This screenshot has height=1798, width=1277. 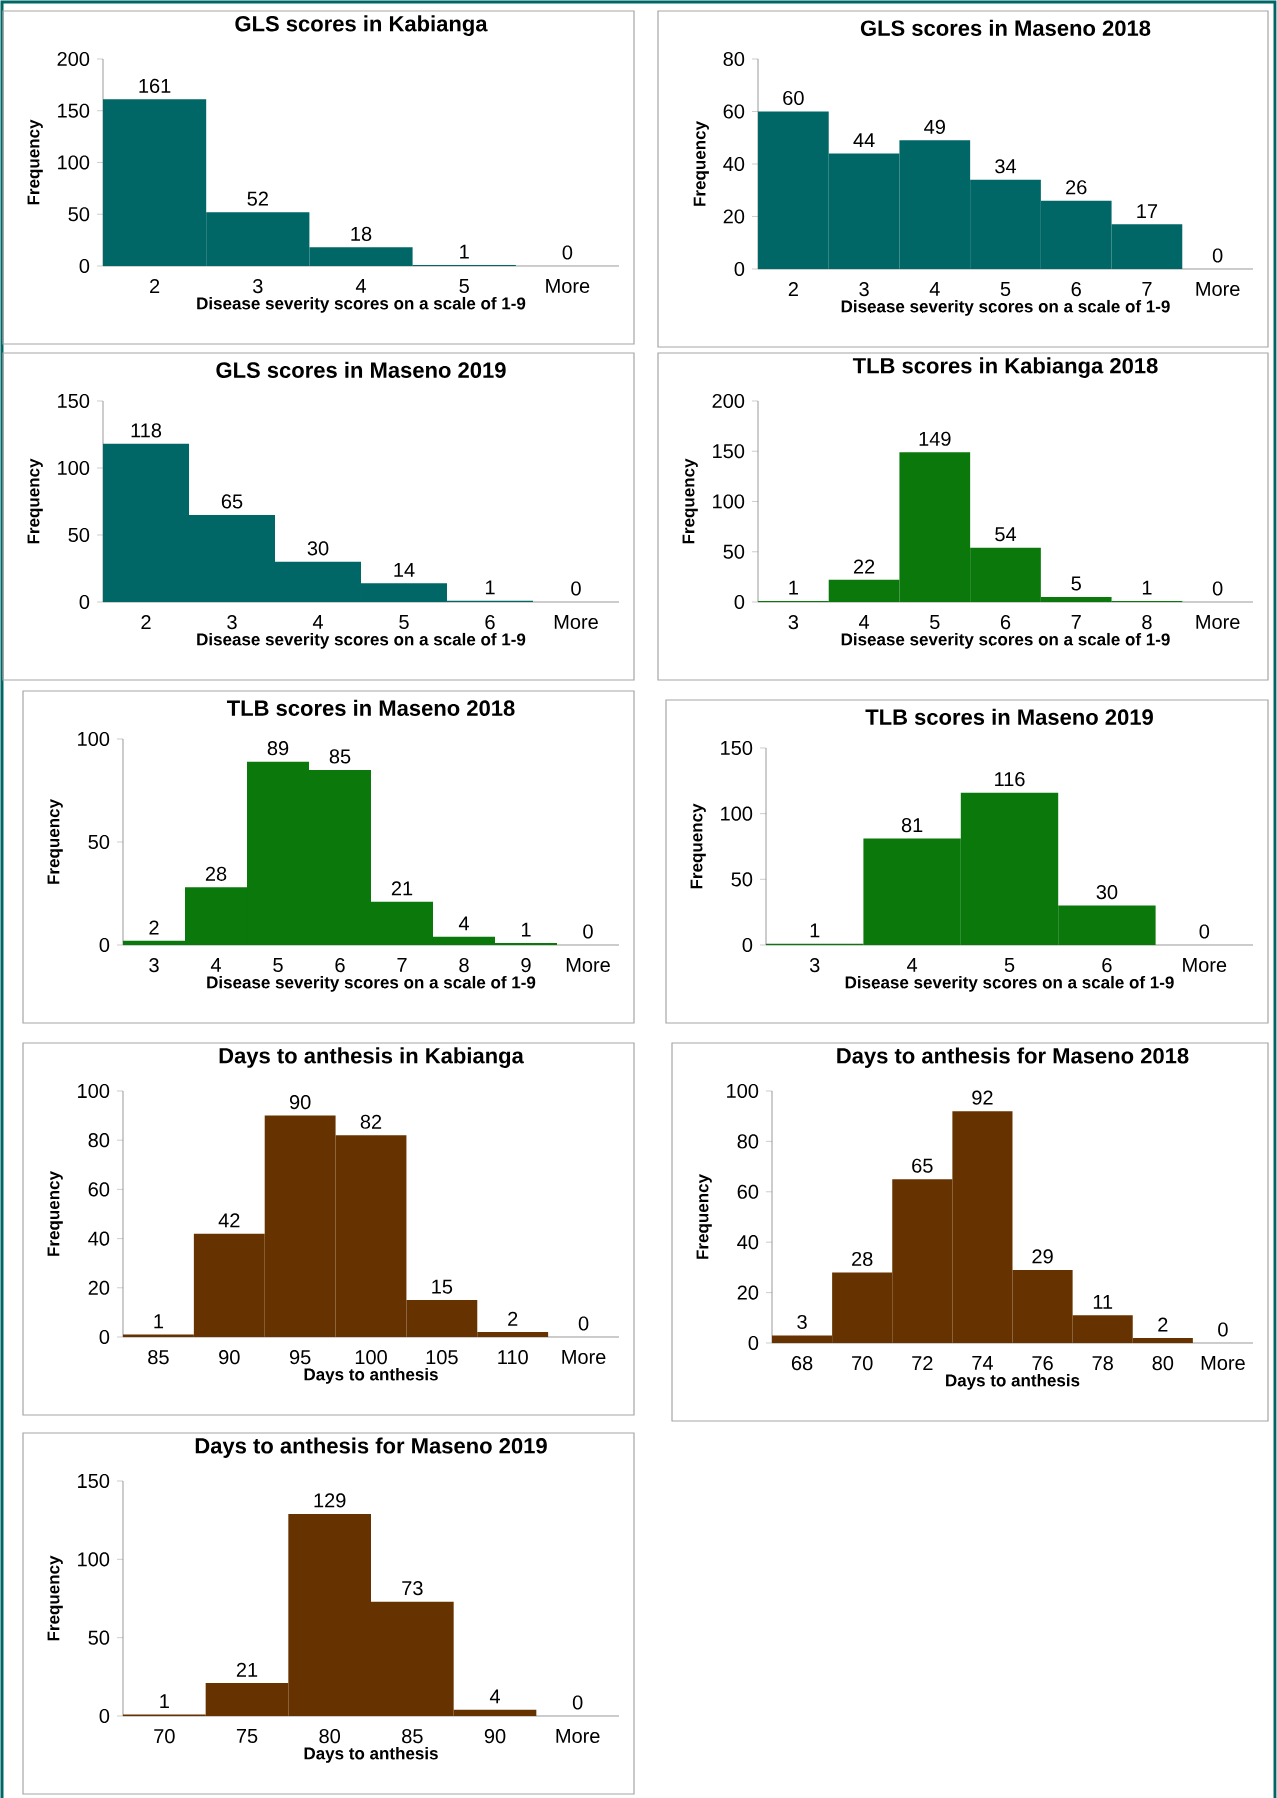 What do you see at coordinates (361, 369) in the screenshot?
I see `chart-title: GLS scores in Maseno 2019` at bounding box center [361, 369].